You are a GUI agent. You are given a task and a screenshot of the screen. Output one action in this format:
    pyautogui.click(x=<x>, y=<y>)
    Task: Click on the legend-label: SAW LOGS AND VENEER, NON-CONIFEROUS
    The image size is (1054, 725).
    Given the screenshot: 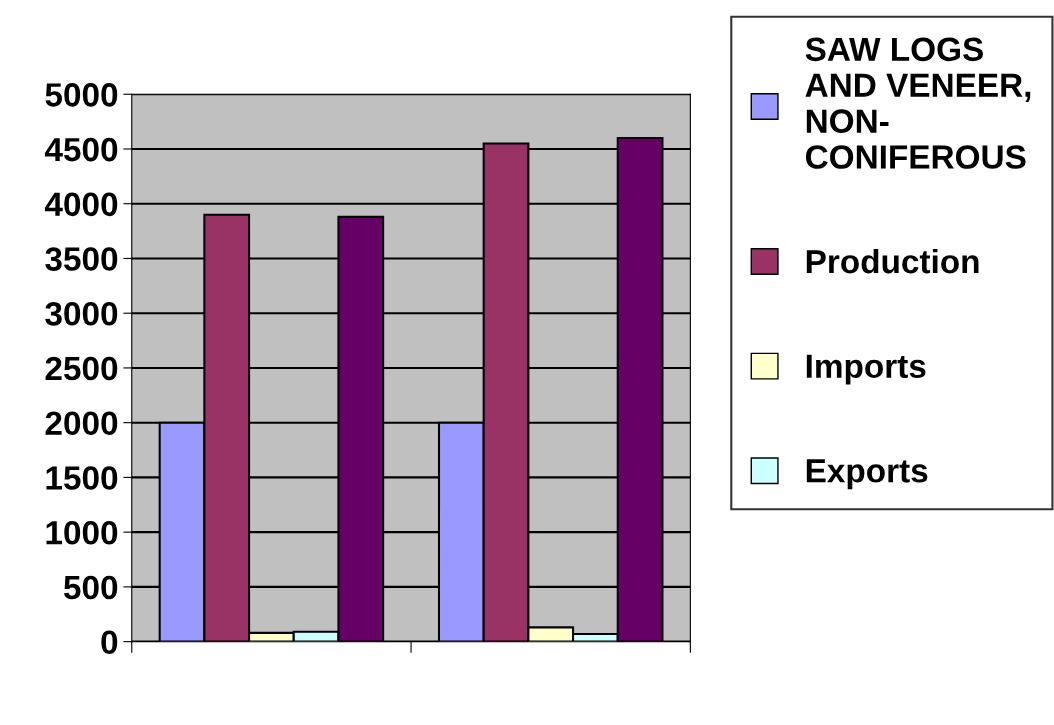 What is the action you would take?
    pyautogui.click(x=918, y=103)
    